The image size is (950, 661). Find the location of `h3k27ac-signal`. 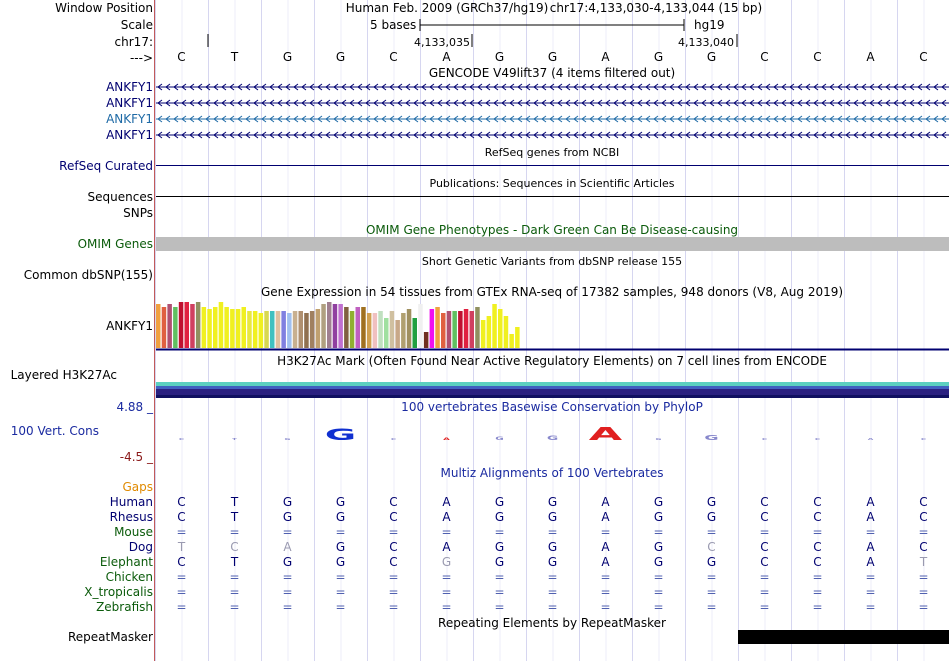

h3k27ac-signal is located at coordinates (552, 390).